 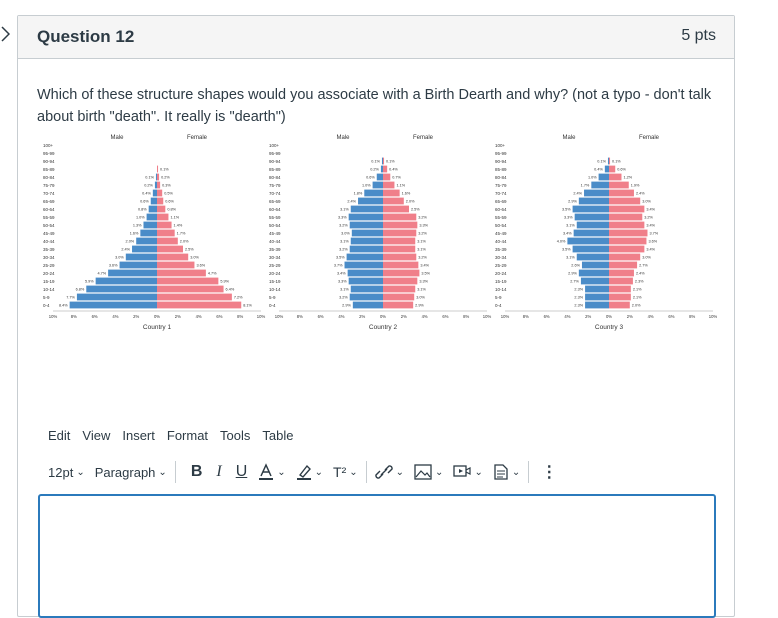 What do you see at coordinates (421, 242) in the screenshot?
I see `female-value-label: 3.1%` at bounding box center [421, 242].